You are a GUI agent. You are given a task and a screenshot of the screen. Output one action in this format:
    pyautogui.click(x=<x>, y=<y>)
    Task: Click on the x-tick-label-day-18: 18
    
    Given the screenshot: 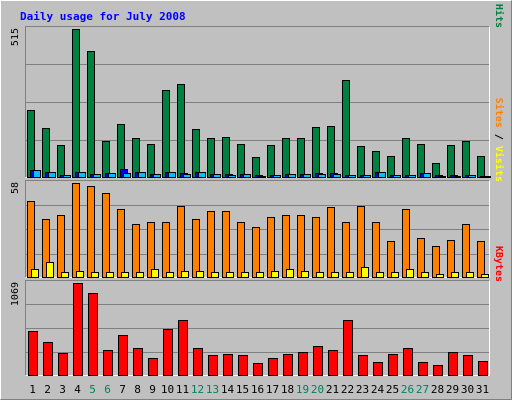 What is the action you would take?
    pyautogui.click(x=287, y=389)
    